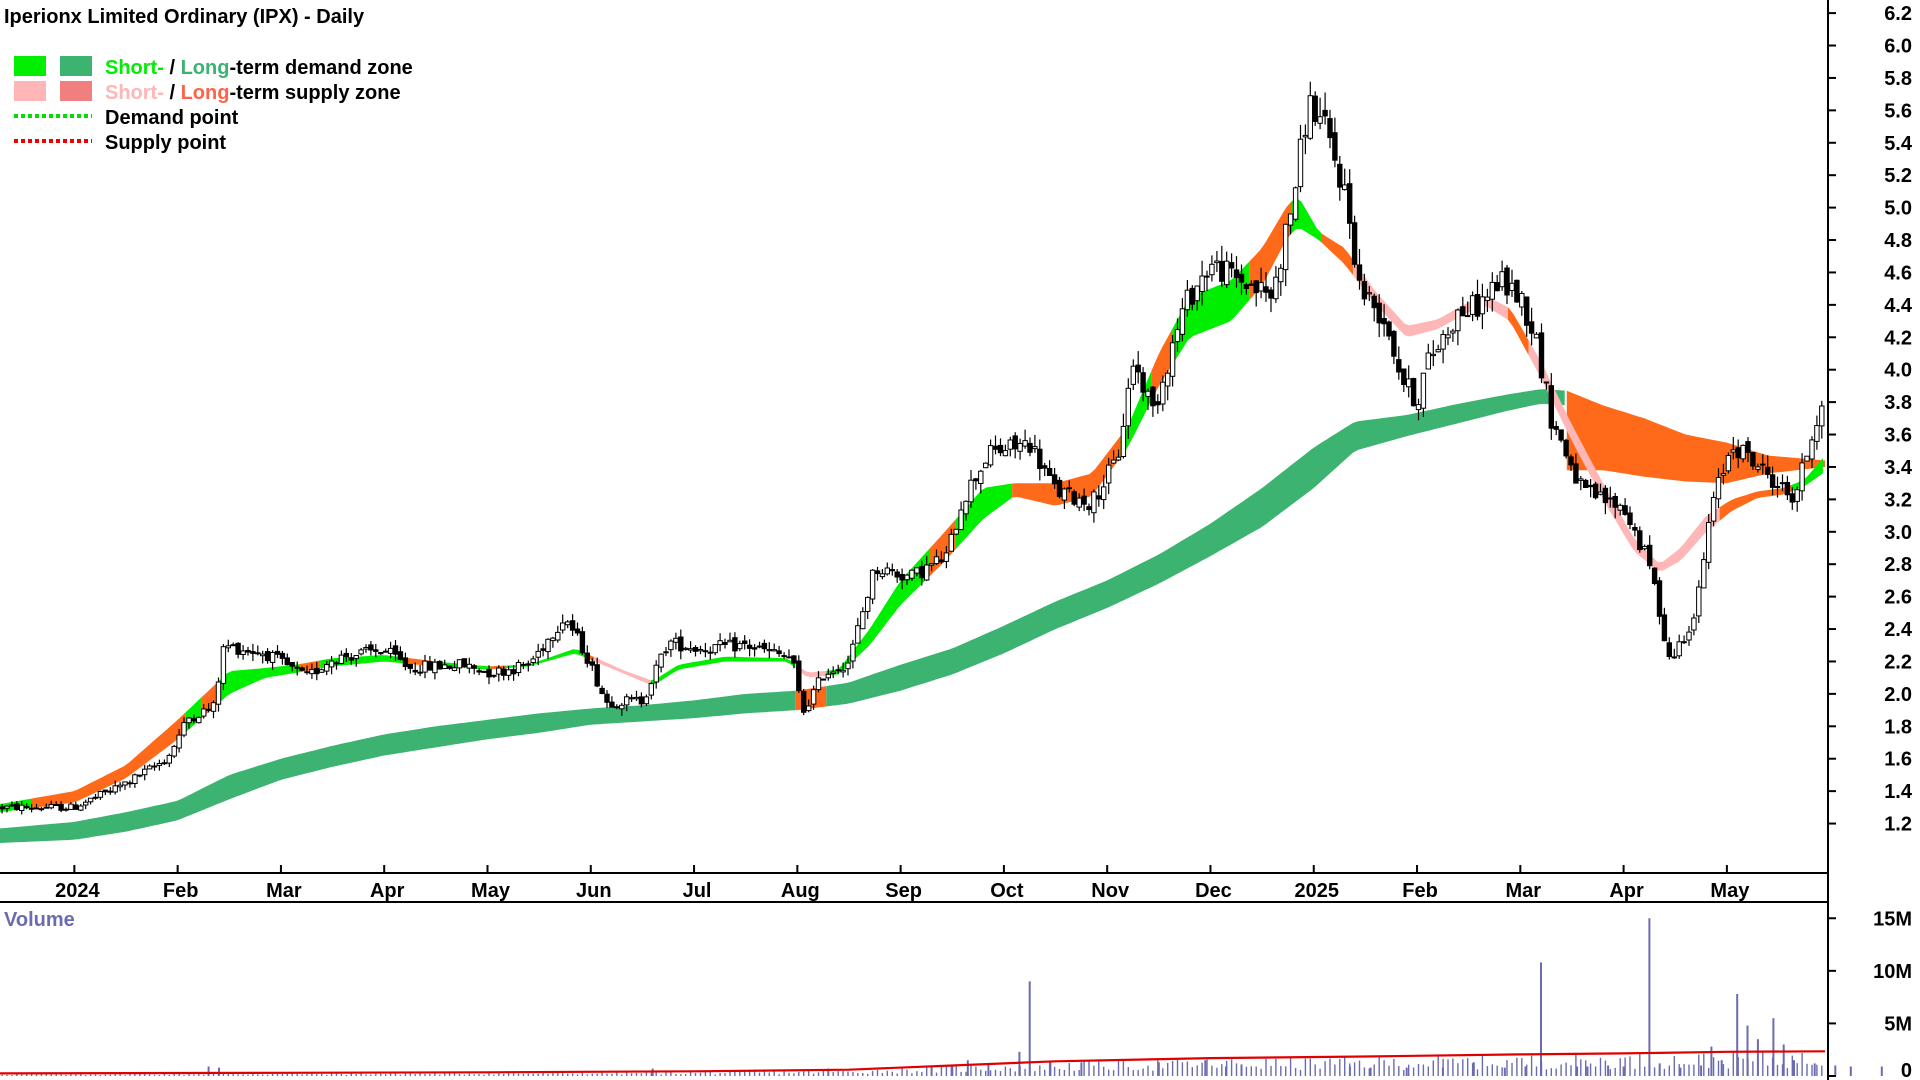  What do you see at coordinates (1898, 598) in the screenshot?
I see `y-tick-label: 2.6` at bounding box center [1898, 598].